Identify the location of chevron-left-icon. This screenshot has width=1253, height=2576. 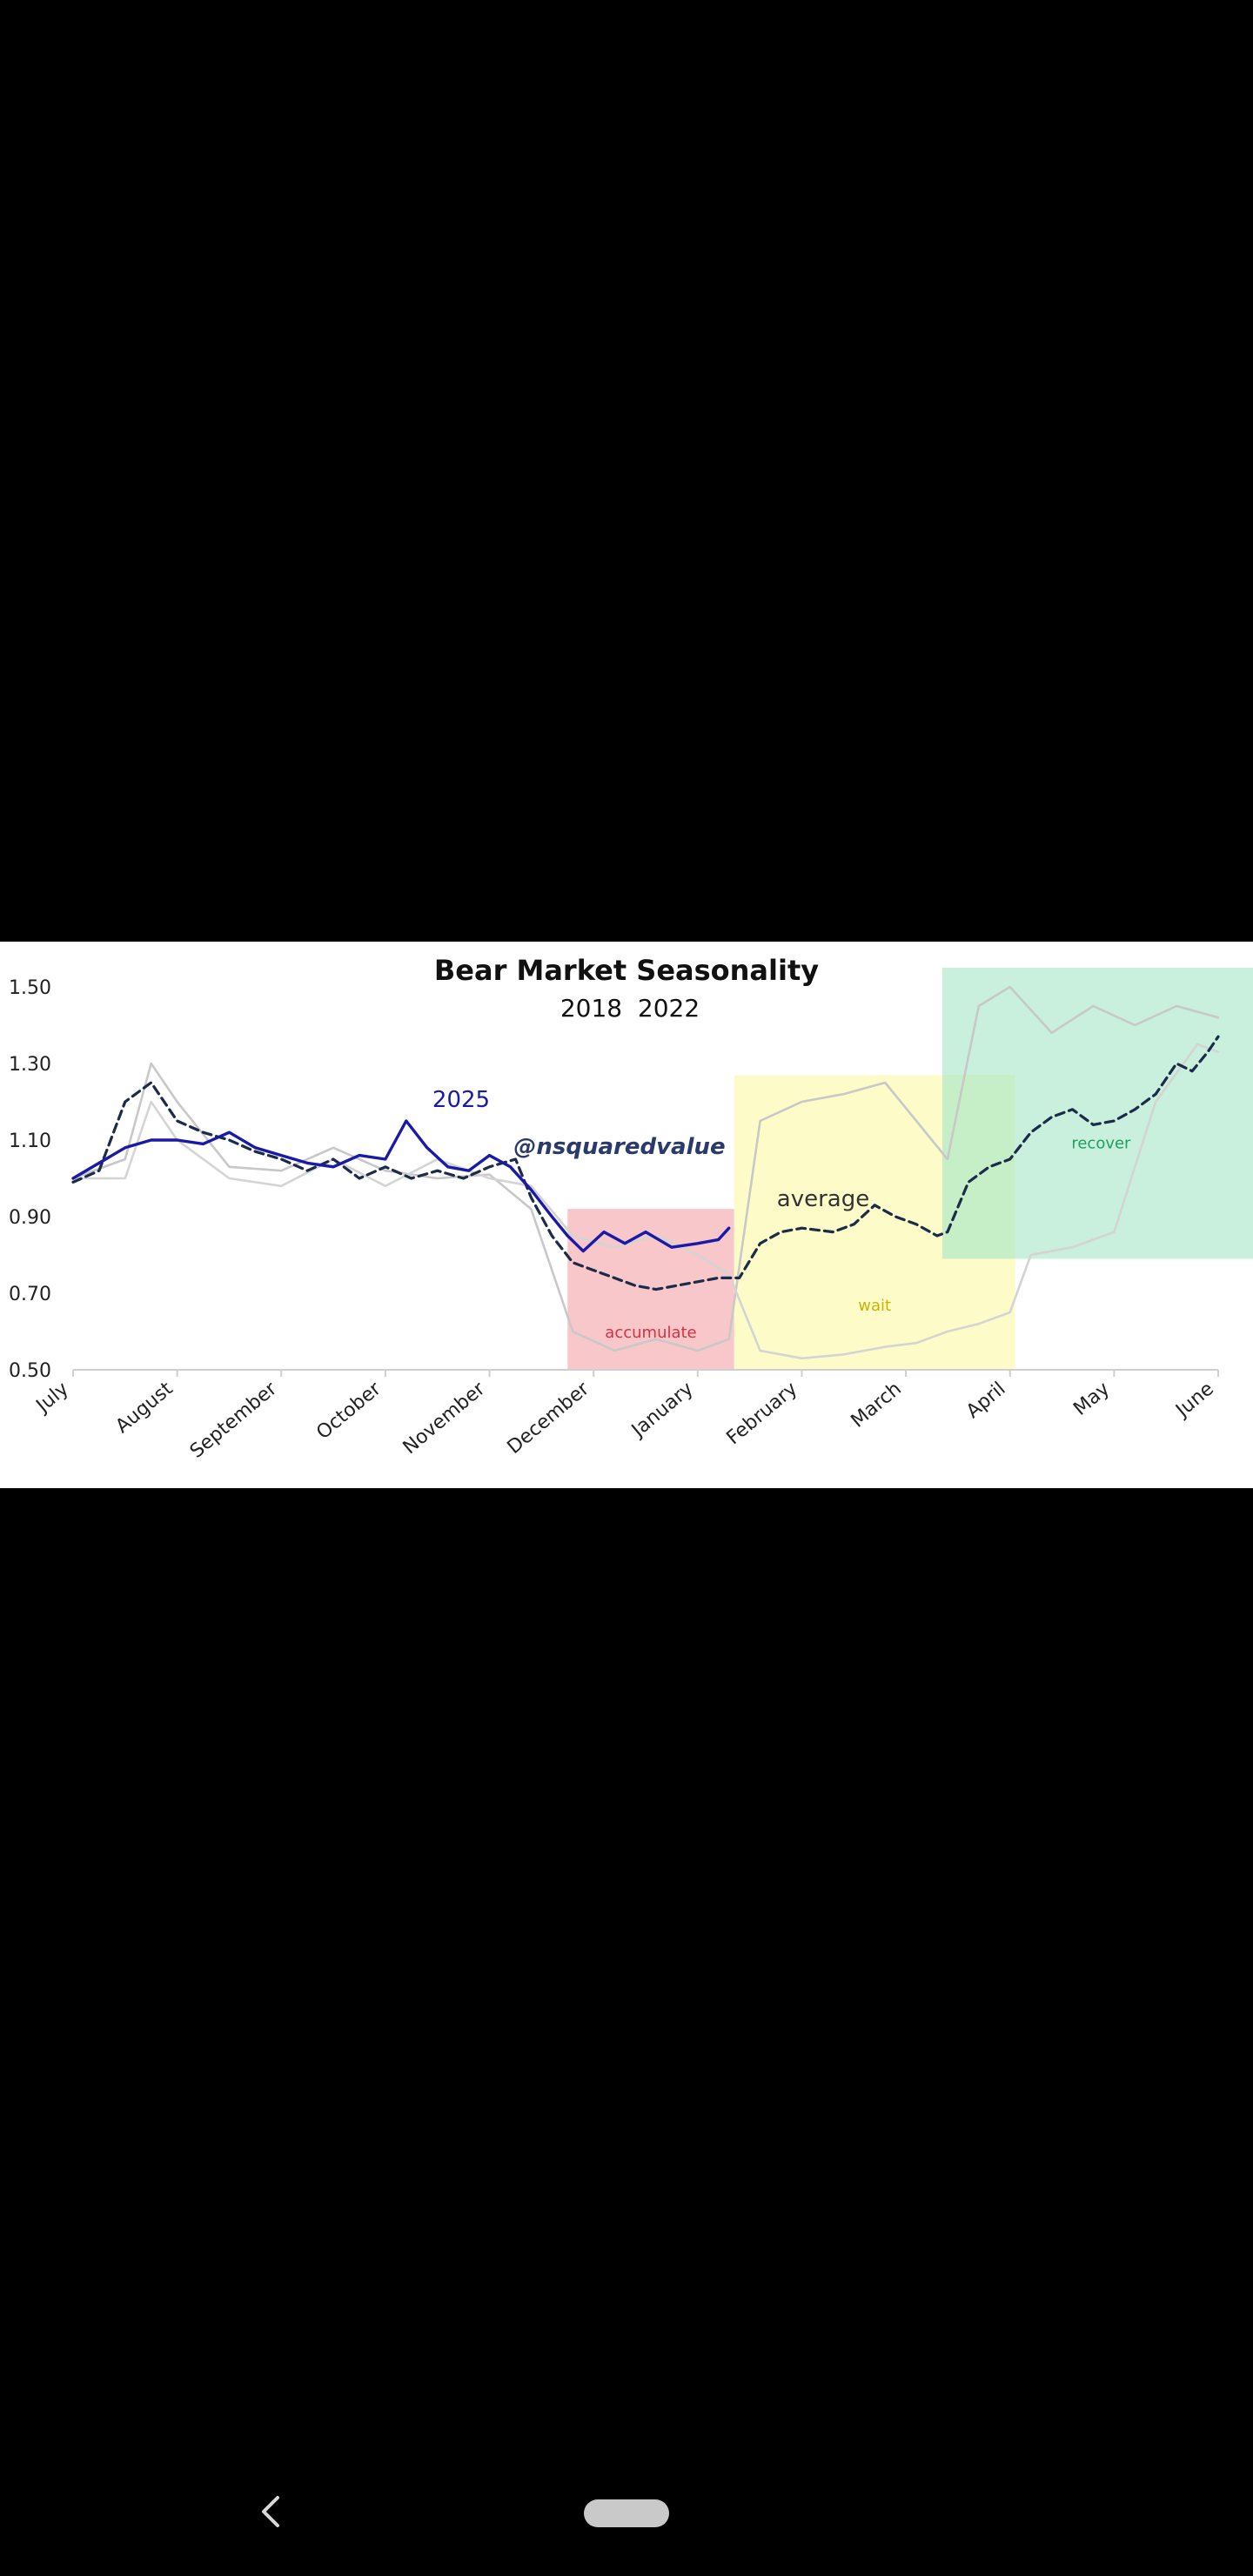
(270, 2511).